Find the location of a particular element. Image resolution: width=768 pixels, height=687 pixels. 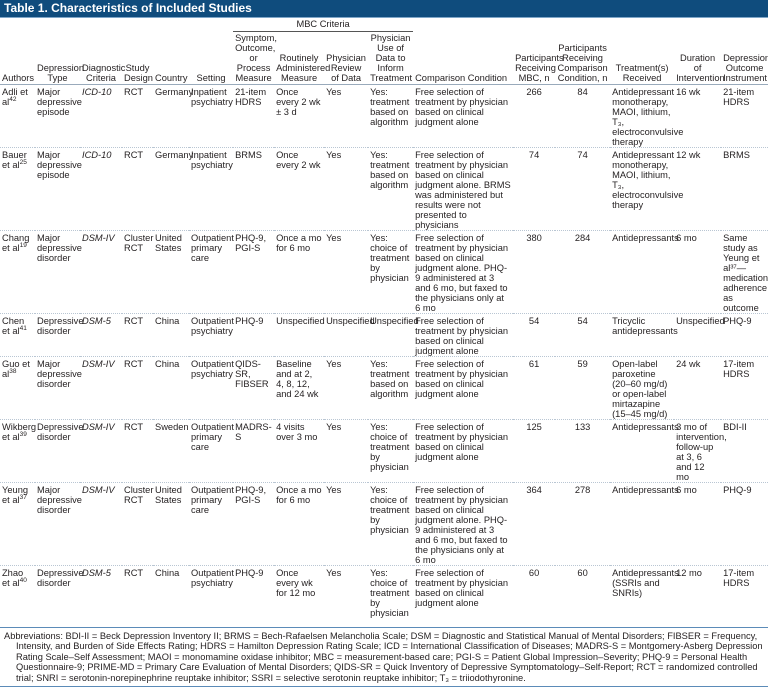

column-header: Diagnostic Criteria is located at coordinates (101, 58).